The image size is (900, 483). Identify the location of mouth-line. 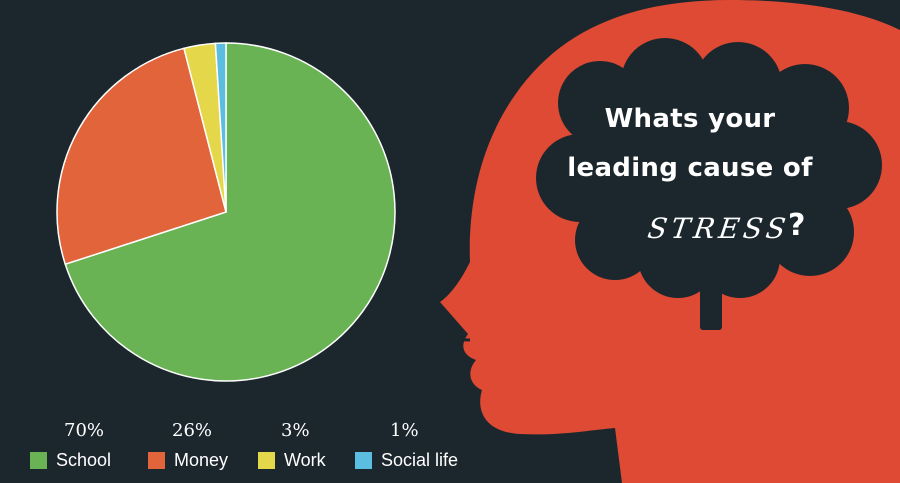
(445, 339).